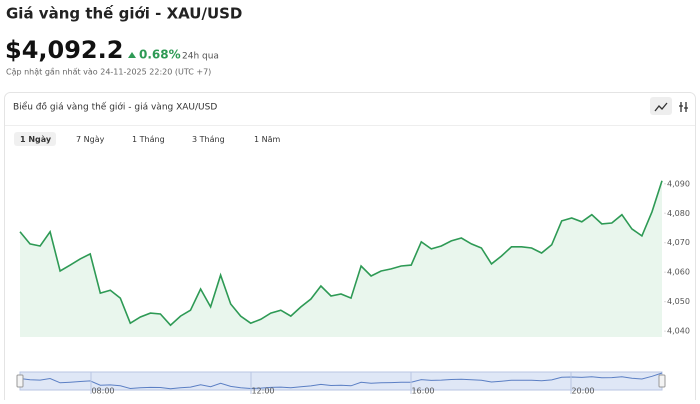  What do you see at coordinates (678, 331) in the screenshot?
I see `y-tick-label: 4,040` at bounding box center [678, 331].